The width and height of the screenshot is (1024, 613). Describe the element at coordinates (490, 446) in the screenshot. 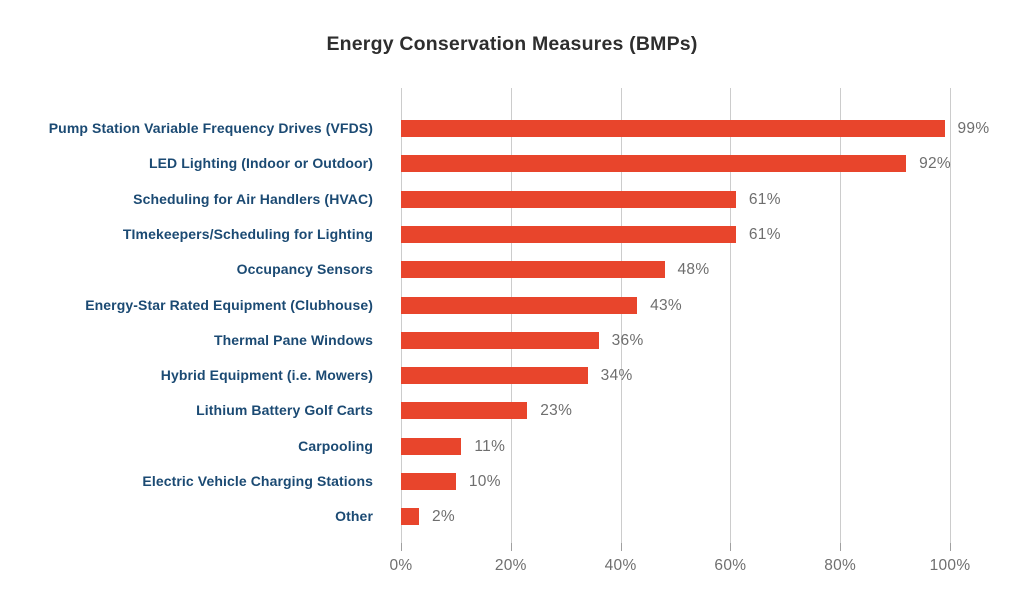

I see `value-label: 11%` at that location.